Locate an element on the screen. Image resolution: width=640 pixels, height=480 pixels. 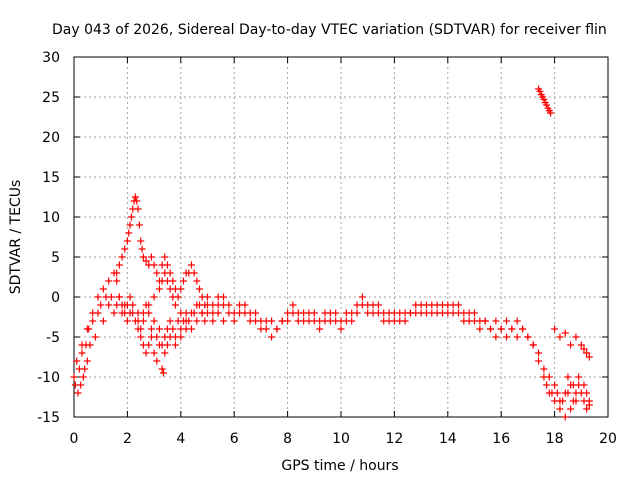
y-tick-label: 10 is located at coordinates (51, 218).